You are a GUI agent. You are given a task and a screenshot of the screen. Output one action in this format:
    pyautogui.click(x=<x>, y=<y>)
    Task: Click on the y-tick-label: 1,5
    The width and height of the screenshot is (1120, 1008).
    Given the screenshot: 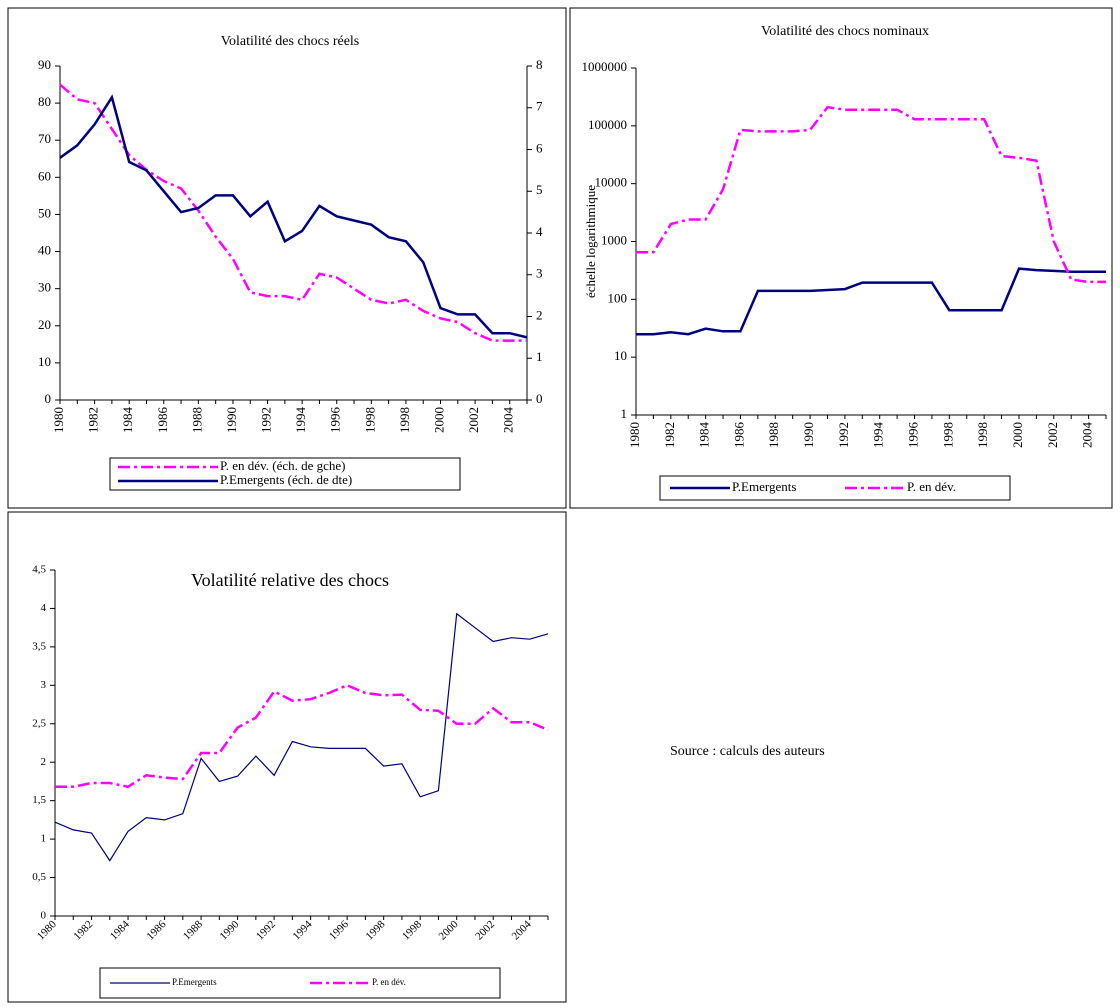 What is the action you would take?
    pyautogui.click(x=39, y=800)
    